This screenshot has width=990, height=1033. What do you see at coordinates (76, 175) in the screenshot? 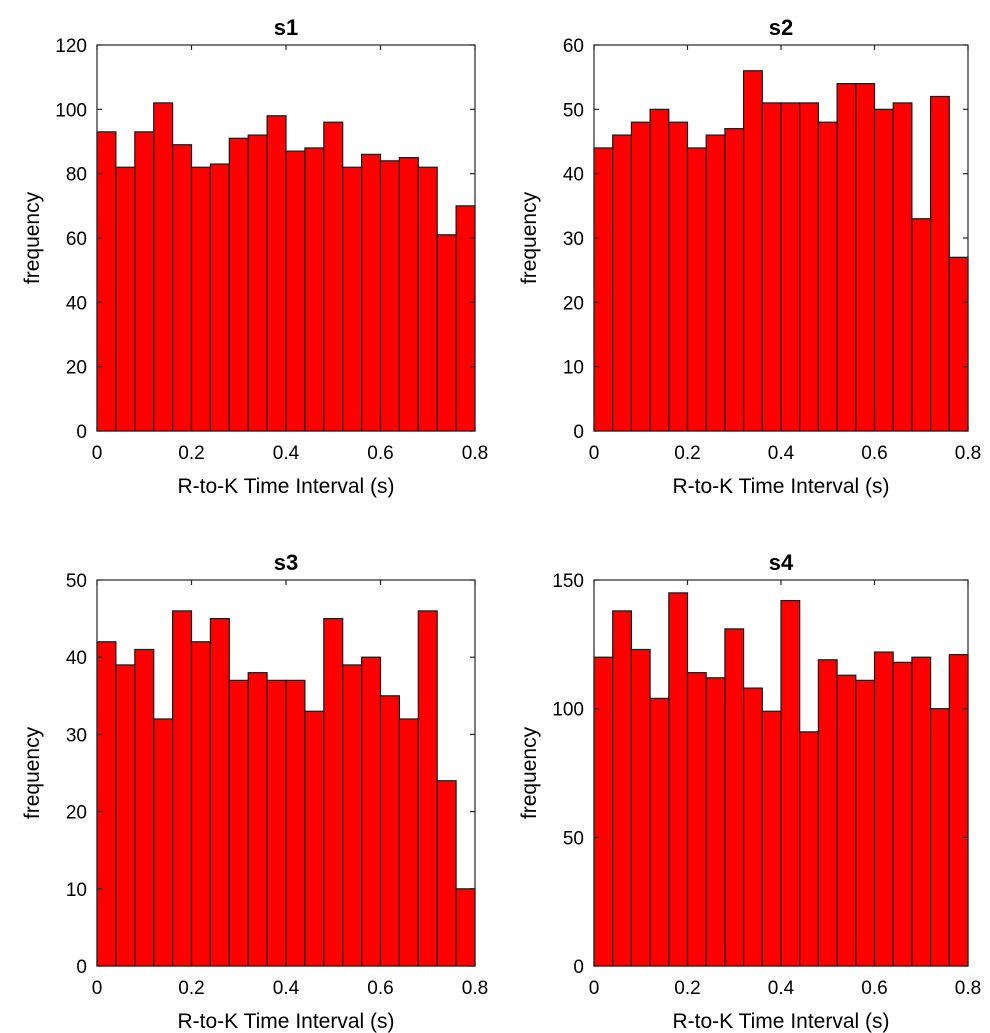
I see `y-tick-label: 80` at bounding box center [76, 175].